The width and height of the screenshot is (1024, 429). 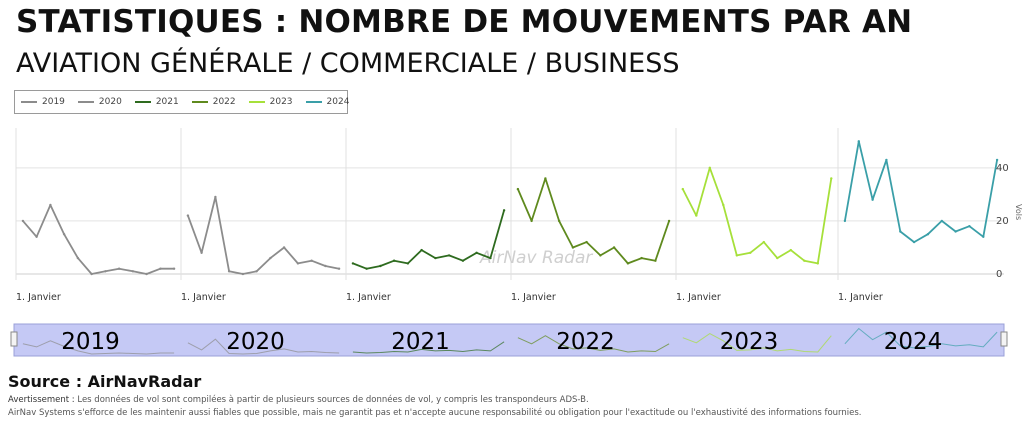 I want to click on legend-item-2023: 2023, so click(x=270, y=102).